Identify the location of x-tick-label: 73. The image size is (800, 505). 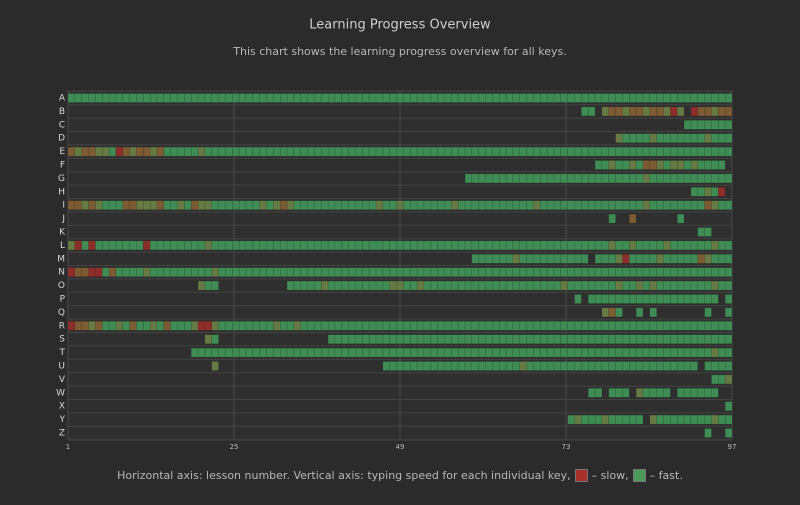
(566, 447).